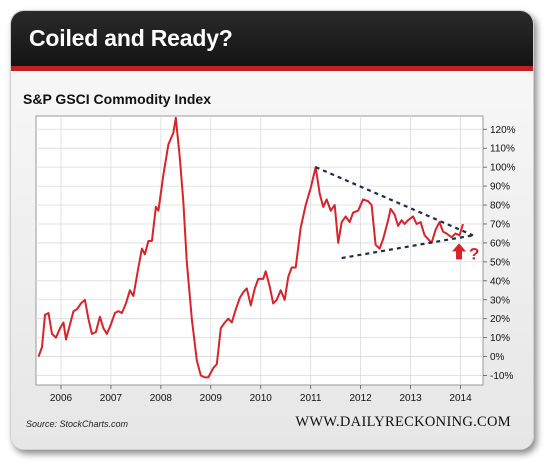 The image size is (550, 464). I want to click on y-tick-label: 70%, so click(500, 224).